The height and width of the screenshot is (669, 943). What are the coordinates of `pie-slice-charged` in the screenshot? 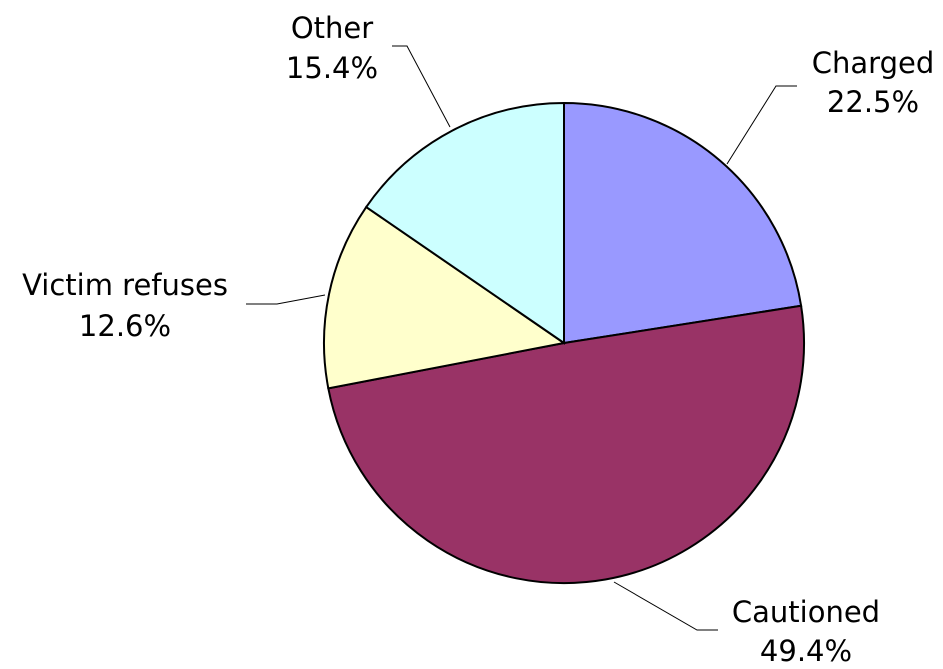 It's located at (683, 223).